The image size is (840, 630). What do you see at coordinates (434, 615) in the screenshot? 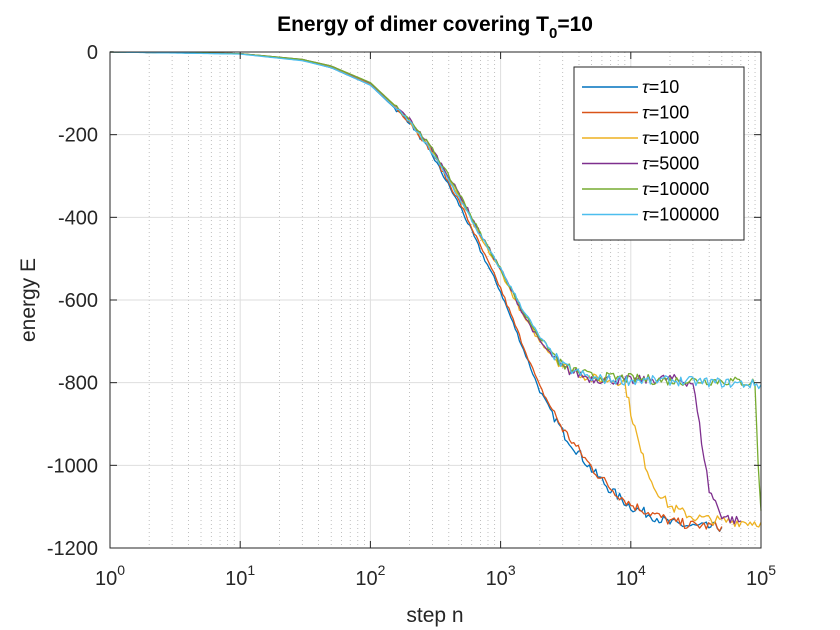
I see `x-axis-label: step n` at bounding box center [434, 615].